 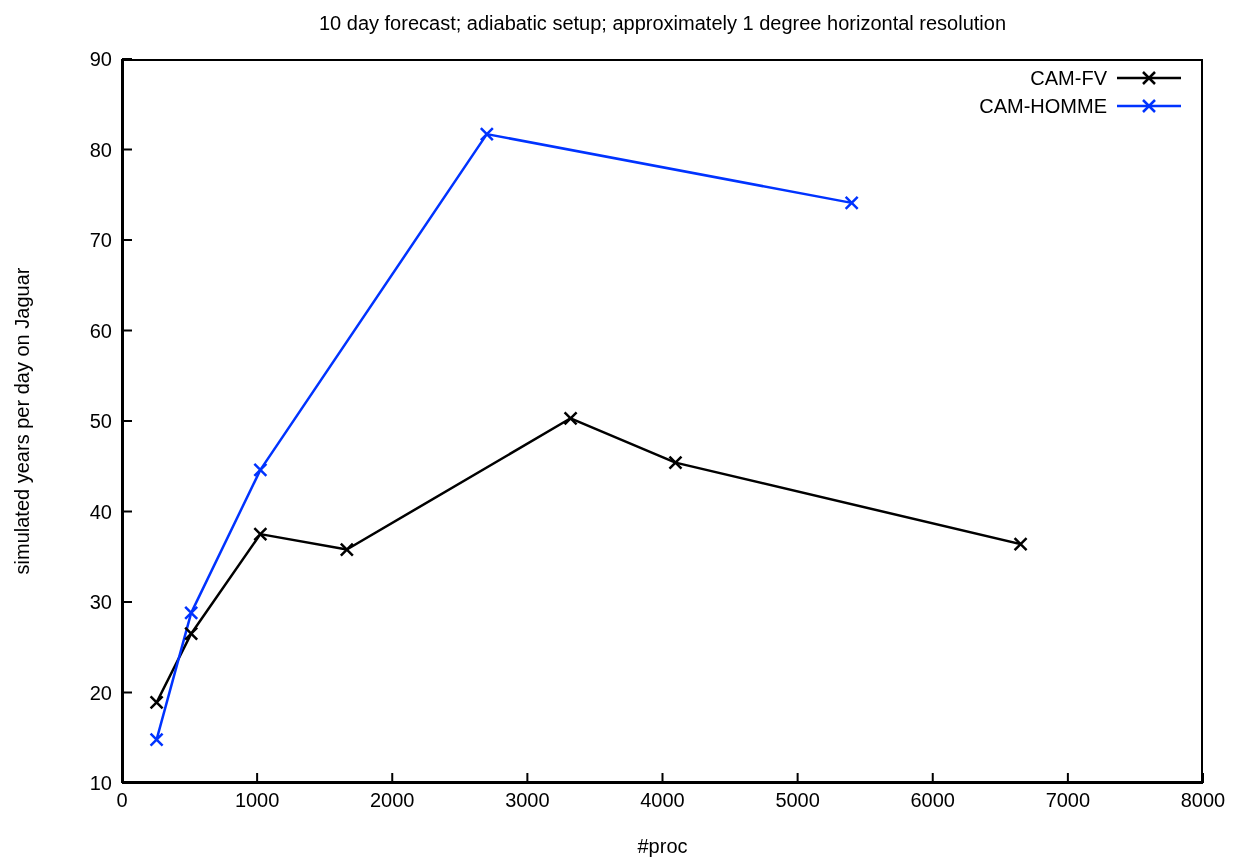 I want to click on x-axis-title: #proc, so click(x=662, y=846).